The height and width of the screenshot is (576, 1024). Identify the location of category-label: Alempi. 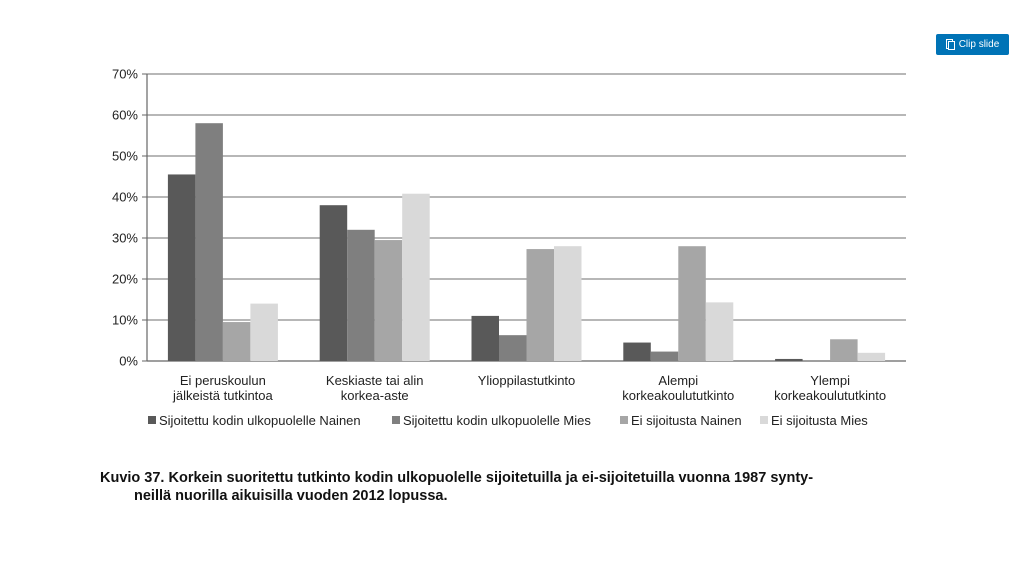
(678, 380).